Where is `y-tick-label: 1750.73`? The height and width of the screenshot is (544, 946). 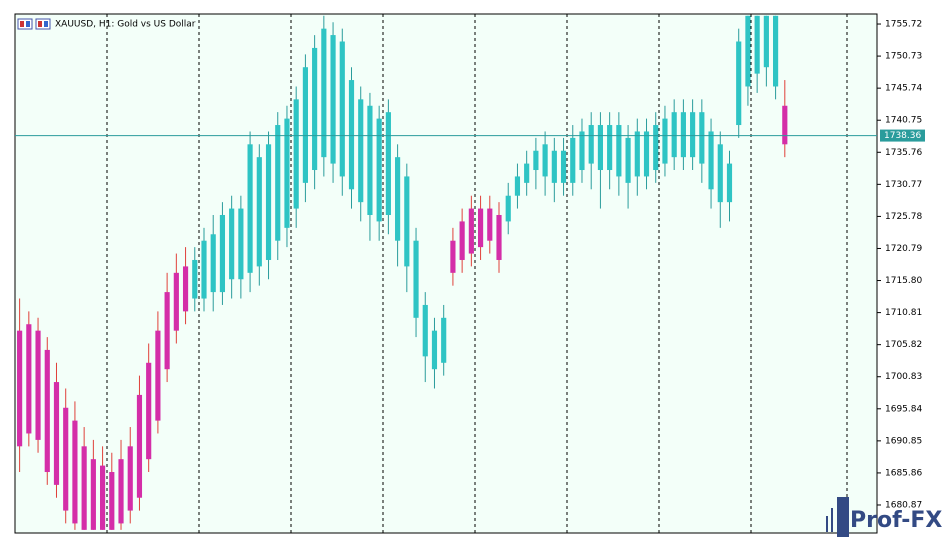 y-tick-label: 1750.73 is located at coordinates (903, 57).